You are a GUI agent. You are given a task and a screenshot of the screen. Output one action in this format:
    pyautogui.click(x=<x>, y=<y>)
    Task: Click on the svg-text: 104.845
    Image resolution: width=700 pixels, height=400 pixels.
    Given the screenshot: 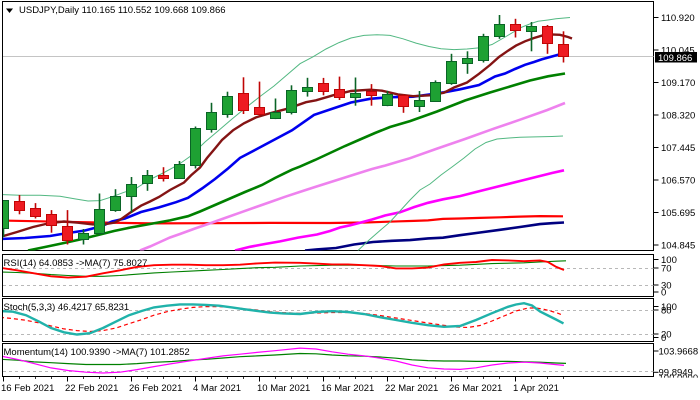 What is the action you would take?
    pyautogui.click(x=678, y=245)
    